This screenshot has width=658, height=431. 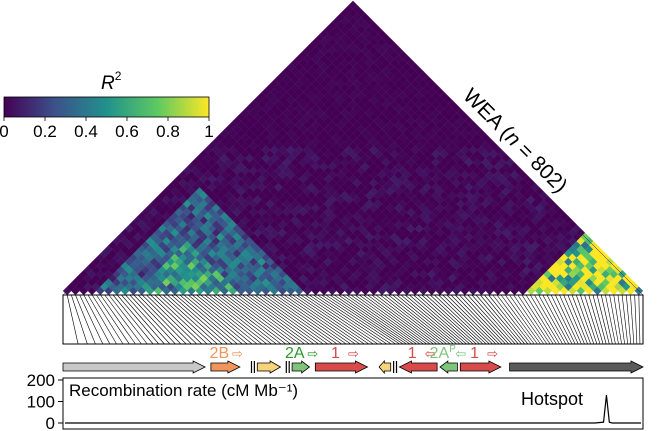 What do you see at coordinates (107, 129) in the screenshot?
I see `colorbar-ticks: 0 0.2 0.4 0.6 0.8 1` at bounding box center [107, 129].